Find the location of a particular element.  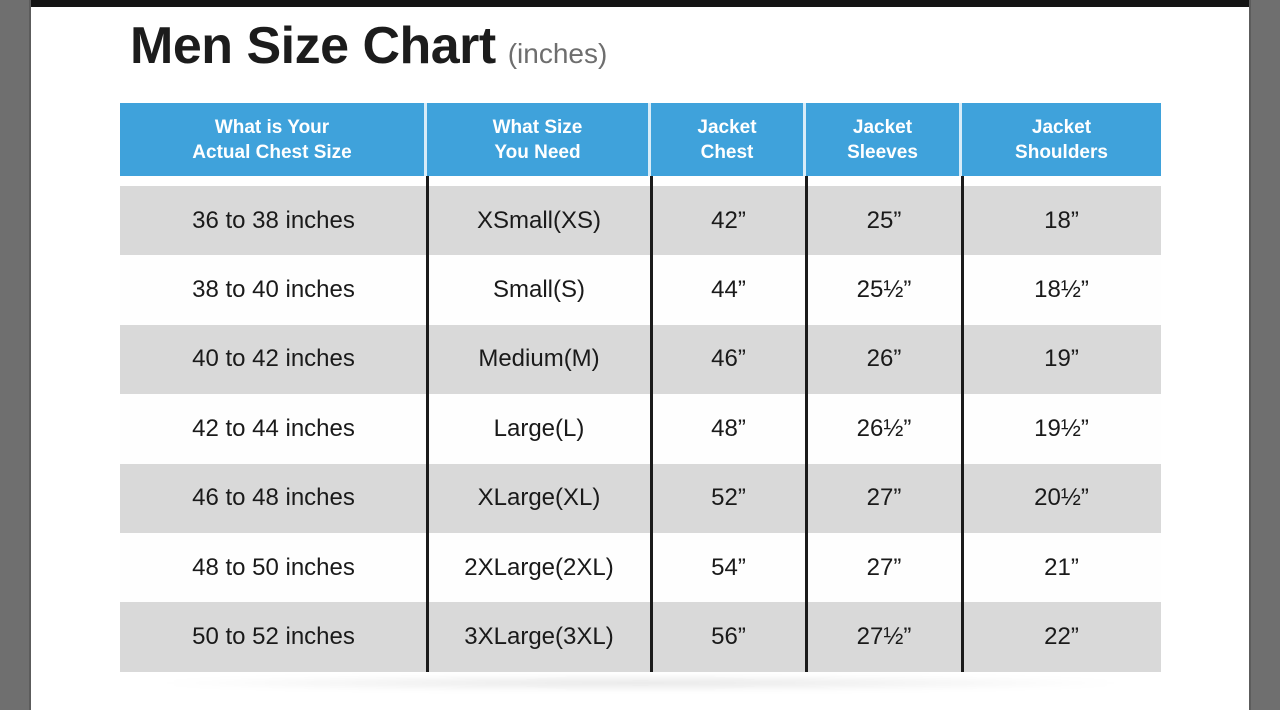

table-cell: 36 to 38 inches is located at coordinates (273, 220).